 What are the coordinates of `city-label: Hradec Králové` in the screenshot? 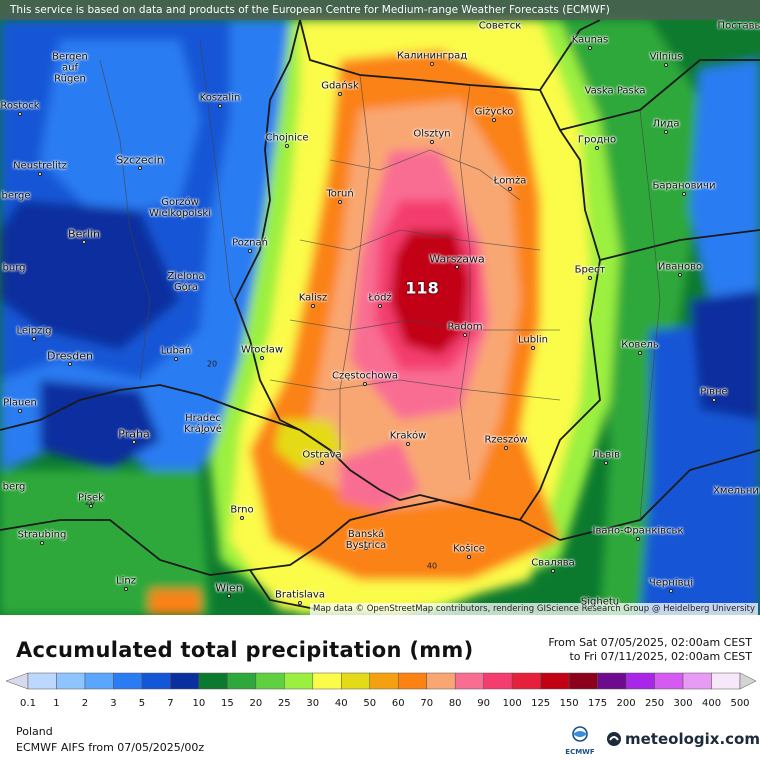 It's located at (203, 424).